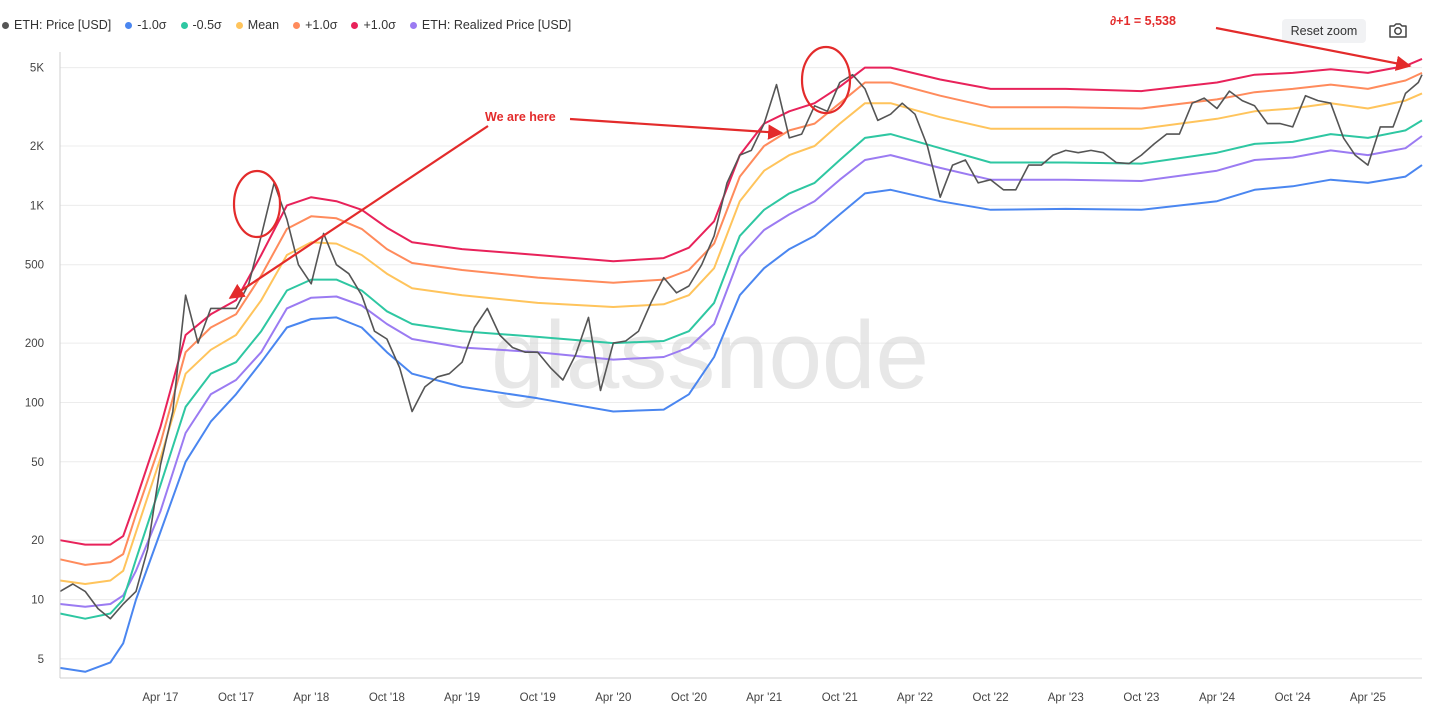 This screenshot has width=1434, height=716. I want to click on x-tick-label: Apr '24, so click(1217, 698).